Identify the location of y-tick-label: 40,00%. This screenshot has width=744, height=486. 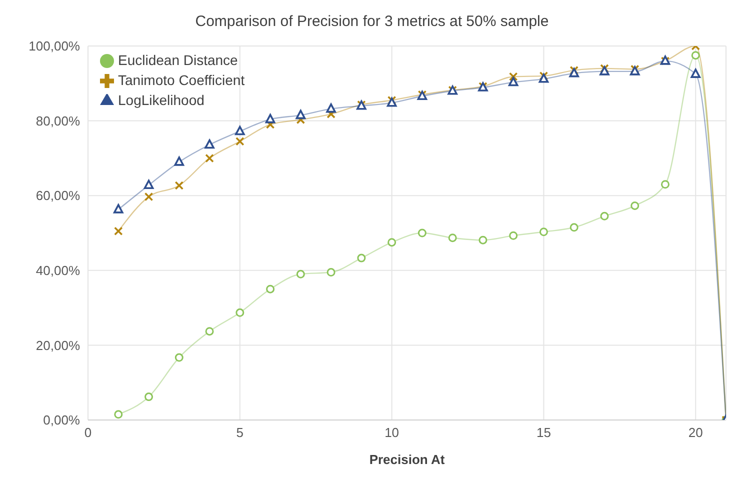
(58, 270).